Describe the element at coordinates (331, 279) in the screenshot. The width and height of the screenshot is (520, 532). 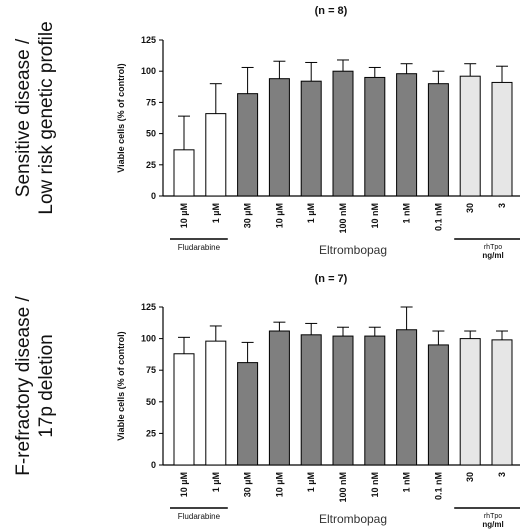
I see `panel-title: (n = 7)` at that location.